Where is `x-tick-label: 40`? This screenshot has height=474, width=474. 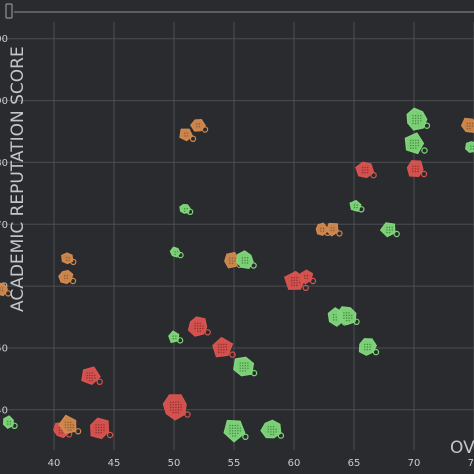
x-tick-label: 40 is located at coordinates (54, 463).